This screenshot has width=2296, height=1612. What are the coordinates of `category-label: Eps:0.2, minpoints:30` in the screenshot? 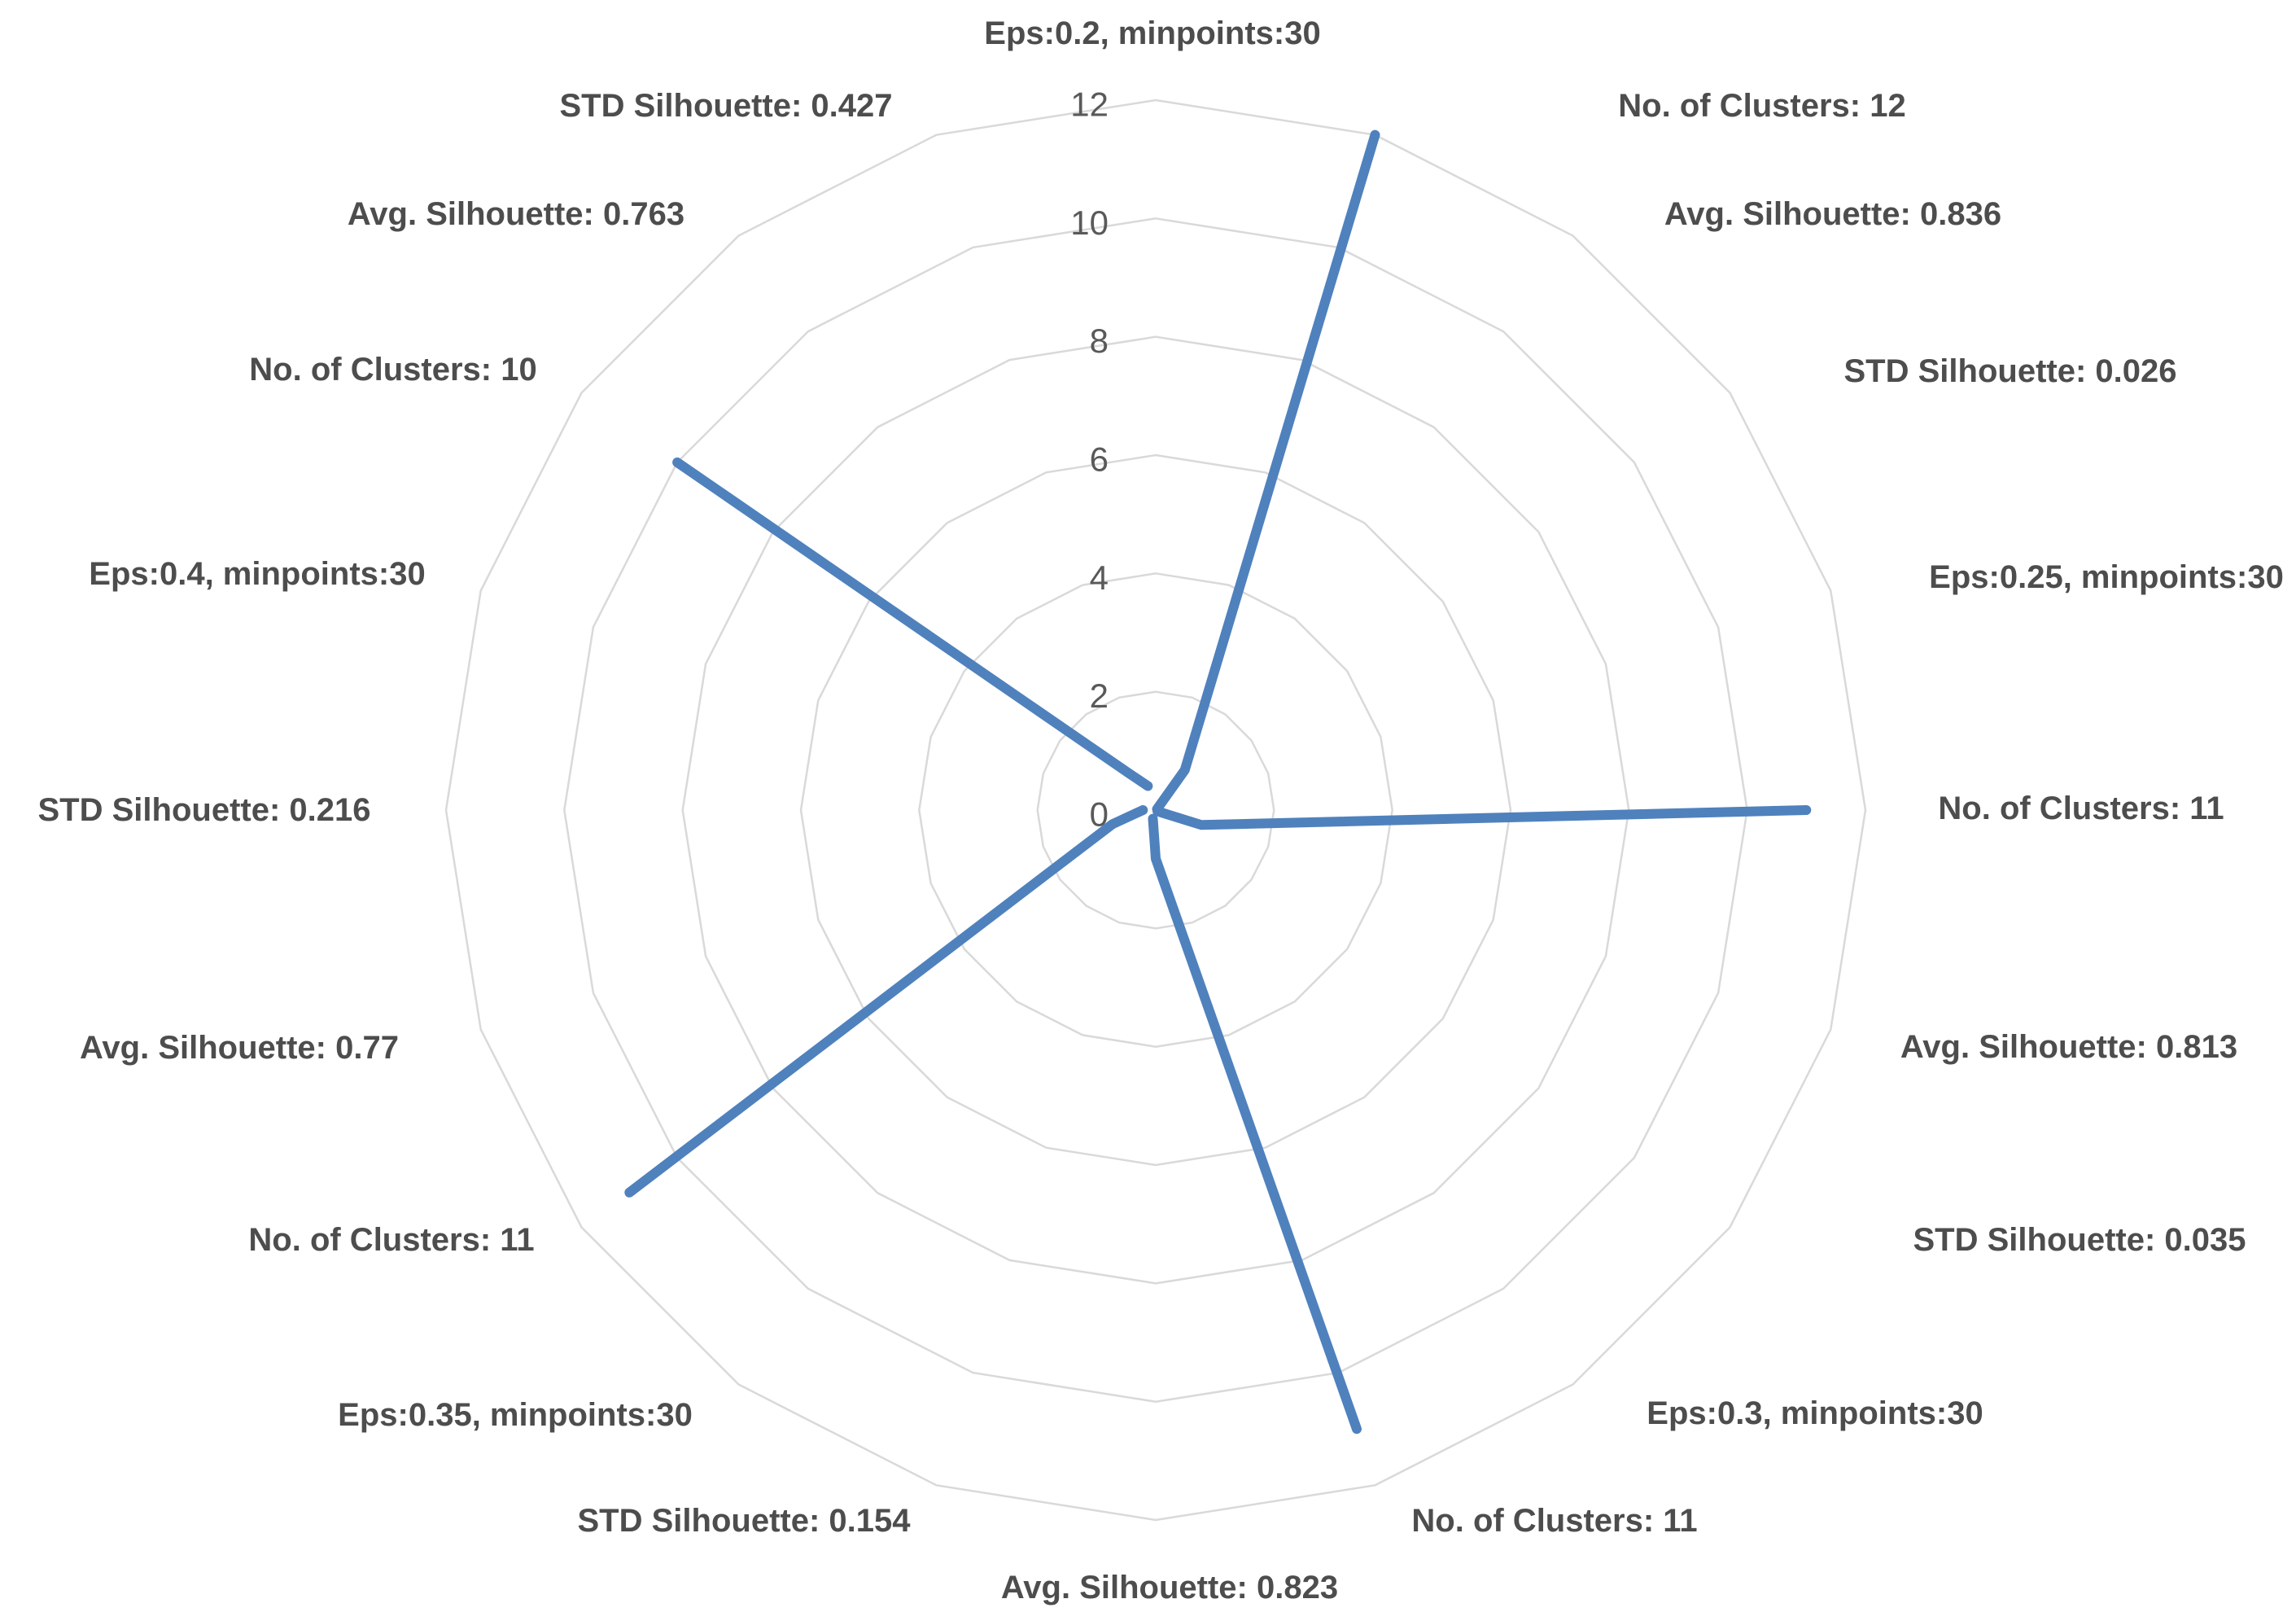 It's located at (1152, 33).